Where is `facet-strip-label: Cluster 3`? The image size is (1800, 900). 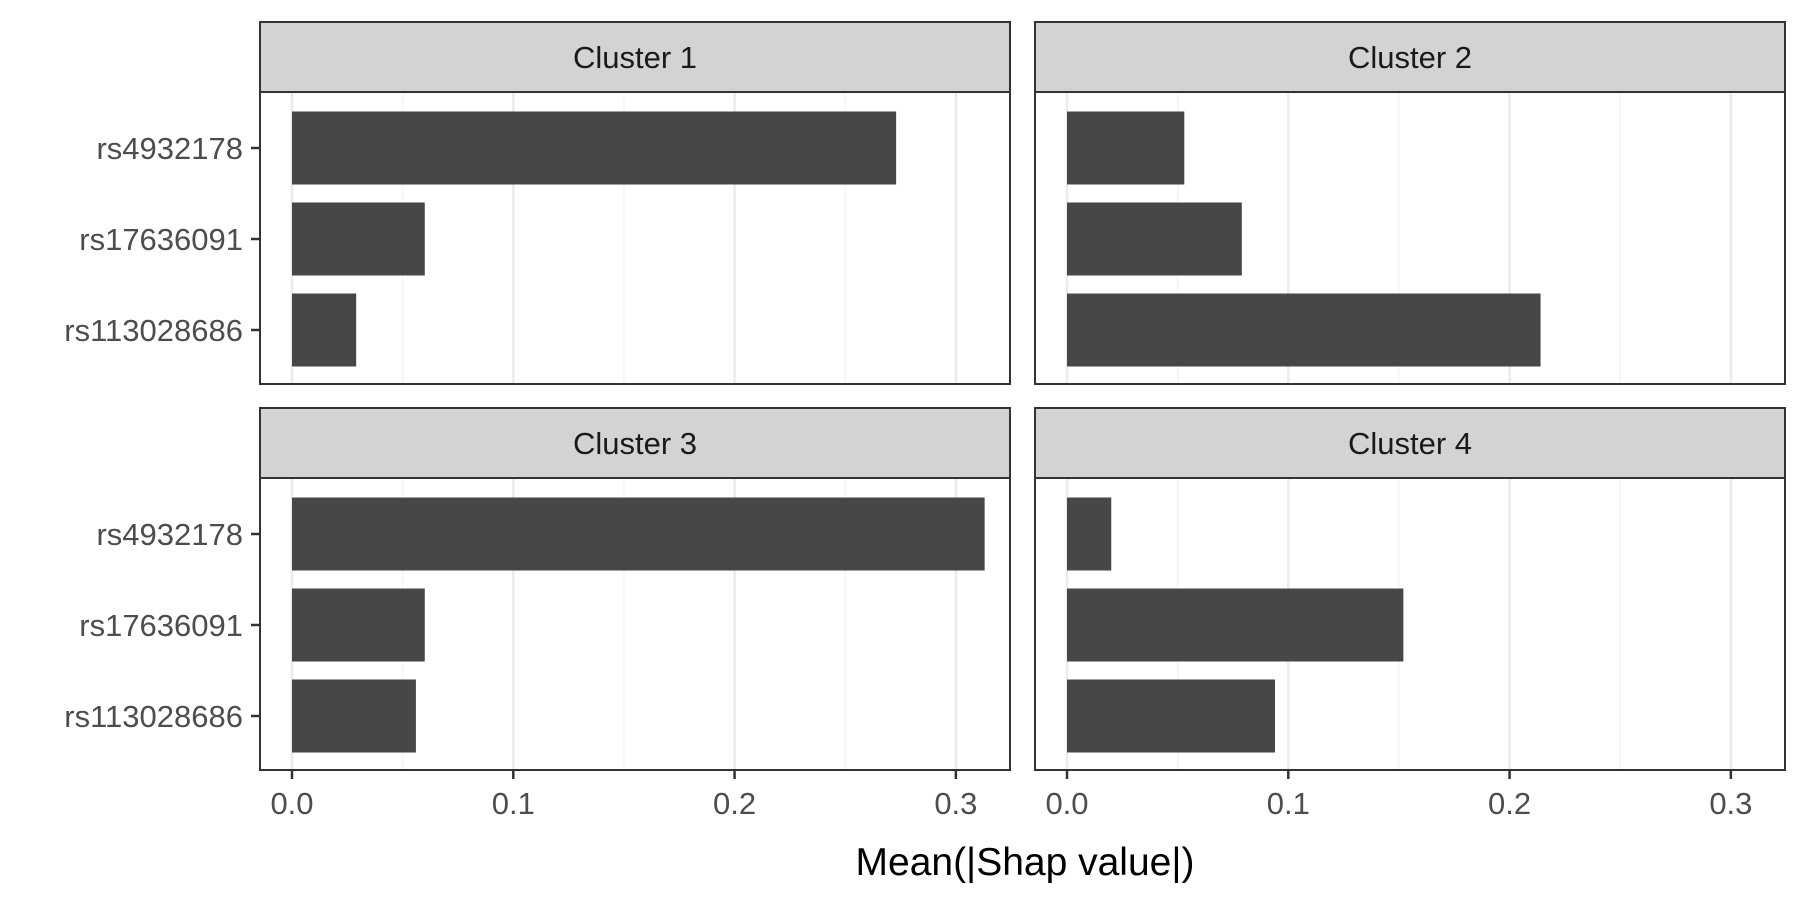
facet-strip-label: Cluster 3 is located at coordinates (635, 443).